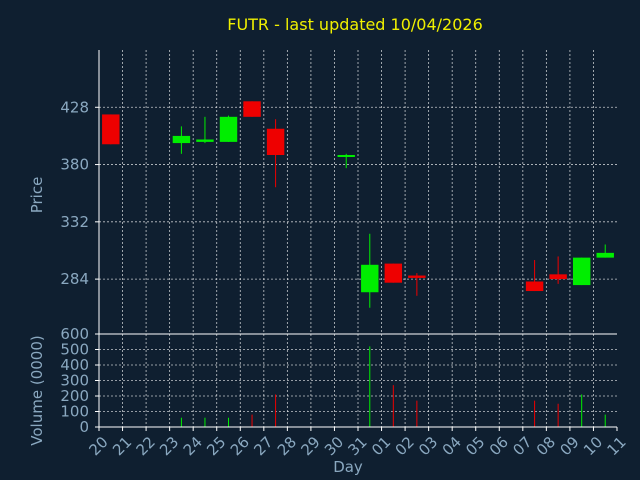 The image size is (640, 480). What do you see at coordinates (74, 222) in the screenshot?
I see `price-tick-label: 332` at bounding box center [74, 222].